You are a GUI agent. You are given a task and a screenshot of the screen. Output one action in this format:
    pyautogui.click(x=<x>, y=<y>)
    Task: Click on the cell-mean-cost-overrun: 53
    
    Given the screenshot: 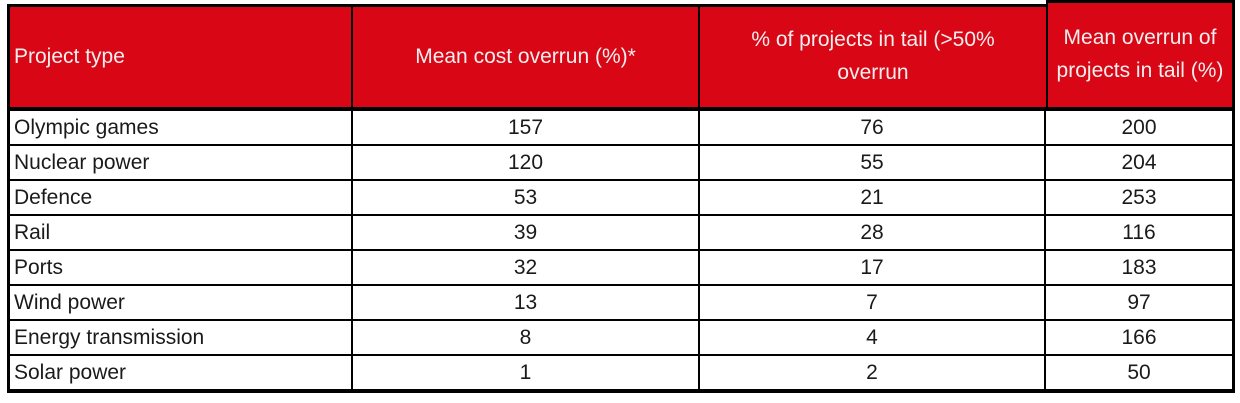 What is the action you would take?
    pyautogui.click(x=526, y=197)
    